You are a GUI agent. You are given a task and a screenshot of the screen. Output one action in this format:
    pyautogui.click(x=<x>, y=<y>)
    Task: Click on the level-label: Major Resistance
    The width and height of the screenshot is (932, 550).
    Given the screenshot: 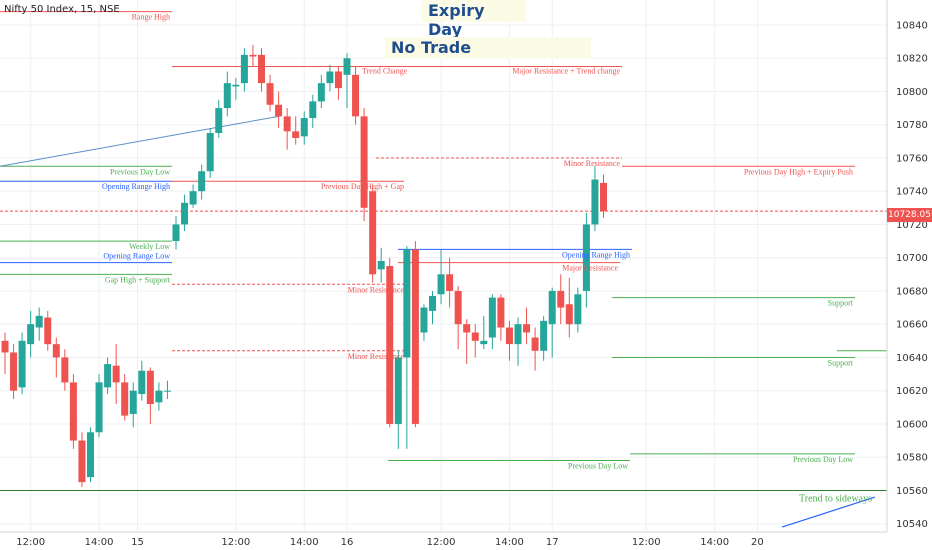 What is the action you would take?
    pyautogui.click(x=590, y=268)
    